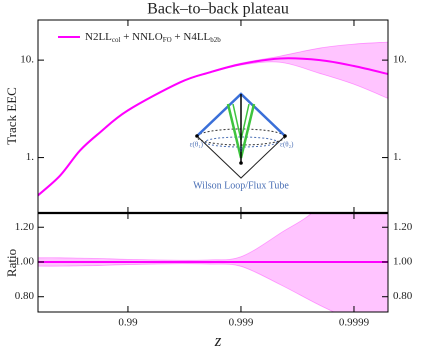 This screenshot has height=354, width=424. What do you see at coordinates (287, 145) in the screenshot?
I see `annotation: ε(θ₂)` at bounding box center [287, 145].